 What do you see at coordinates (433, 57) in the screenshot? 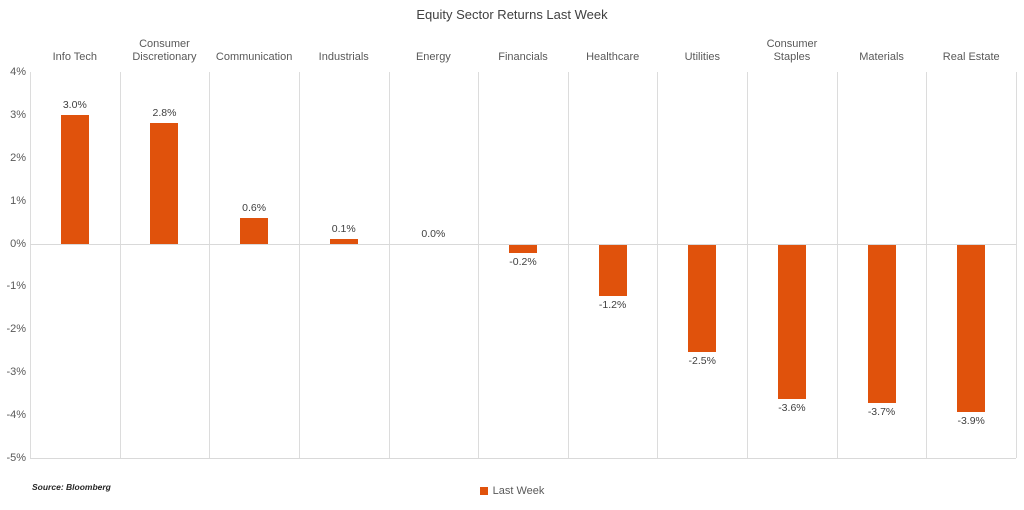
I see `category-label: Energy` at bounding box center [433, 57].